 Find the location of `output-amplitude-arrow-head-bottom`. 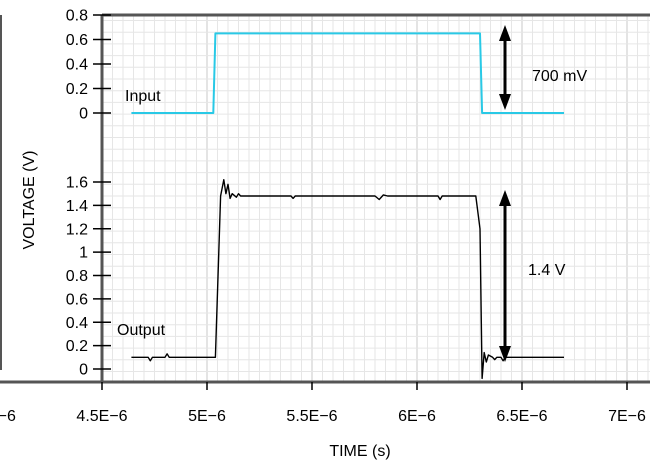

output-amplitude-arrow-head-bottom is located at coordinates (505, 354).